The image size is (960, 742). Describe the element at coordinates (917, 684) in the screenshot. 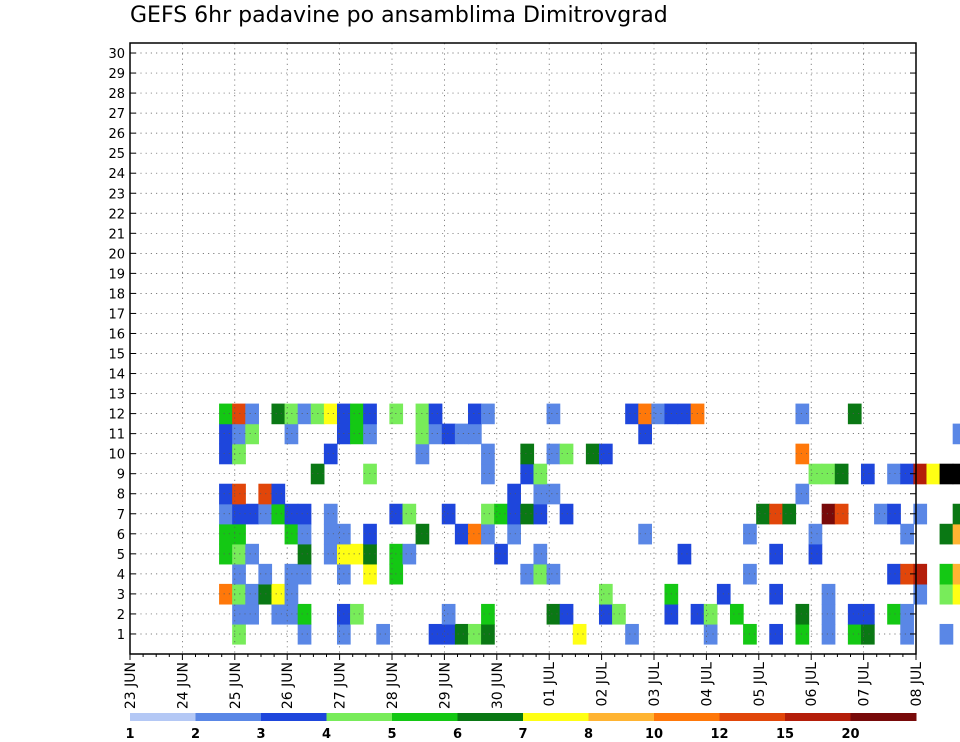

I see `x-tick-label: 08 JUL` at that location.